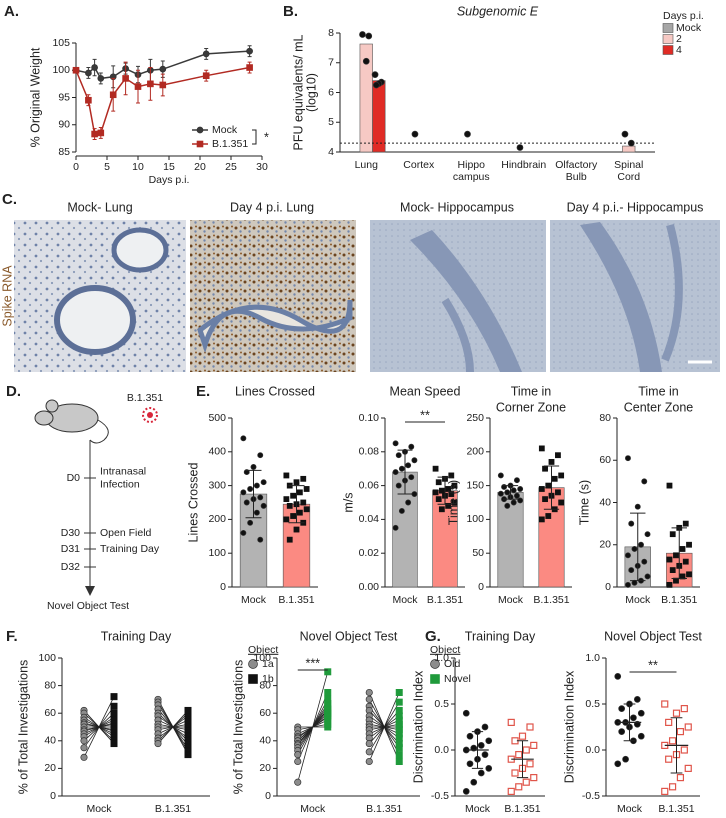 This screenshot has height=818, width=726. I want to click on error-bar, so click(445, 490).